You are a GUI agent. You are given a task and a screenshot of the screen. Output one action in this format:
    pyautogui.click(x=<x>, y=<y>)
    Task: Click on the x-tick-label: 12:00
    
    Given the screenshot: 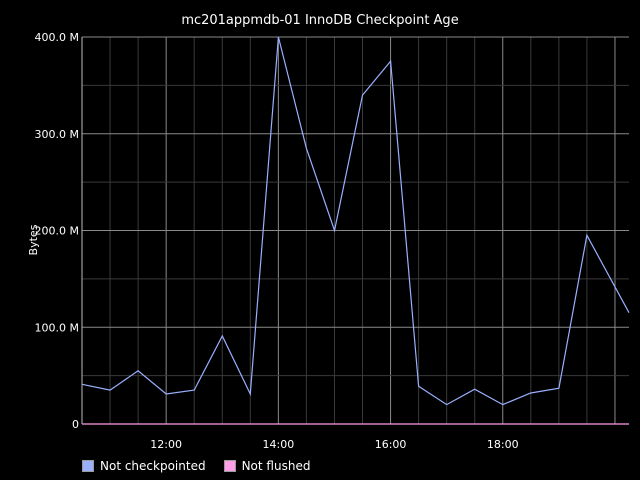 What is the action you would take?
    pyautogui.click(x=166, y=444)
    